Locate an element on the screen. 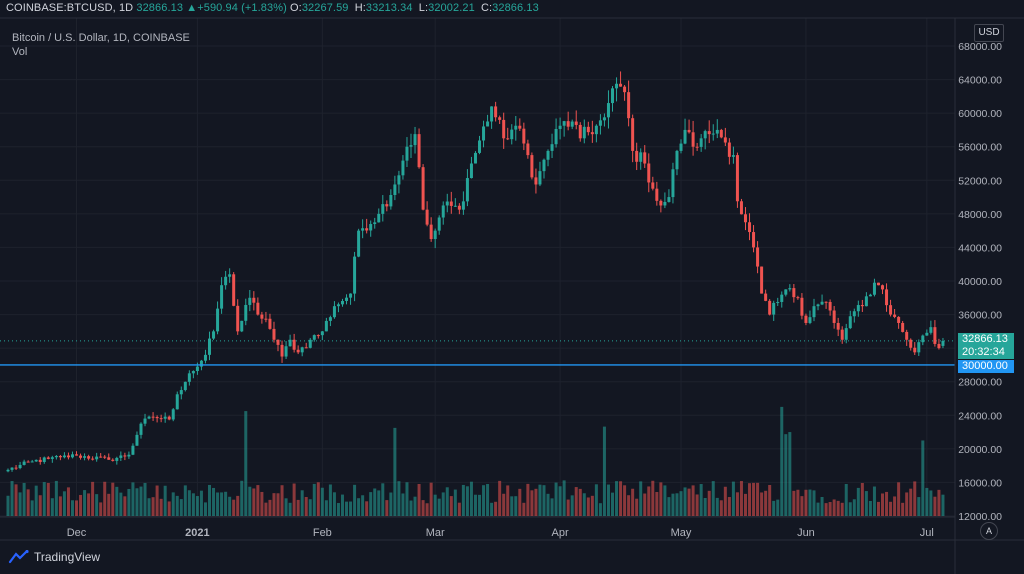  currency-button: USD is located at coordinates (989, 33).